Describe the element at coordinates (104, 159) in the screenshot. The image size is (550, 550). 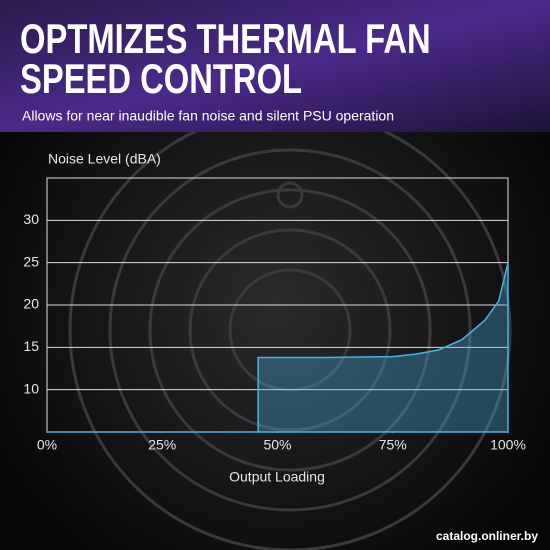
I see `y-axis-label: Noise Level (dBA)` at that location.